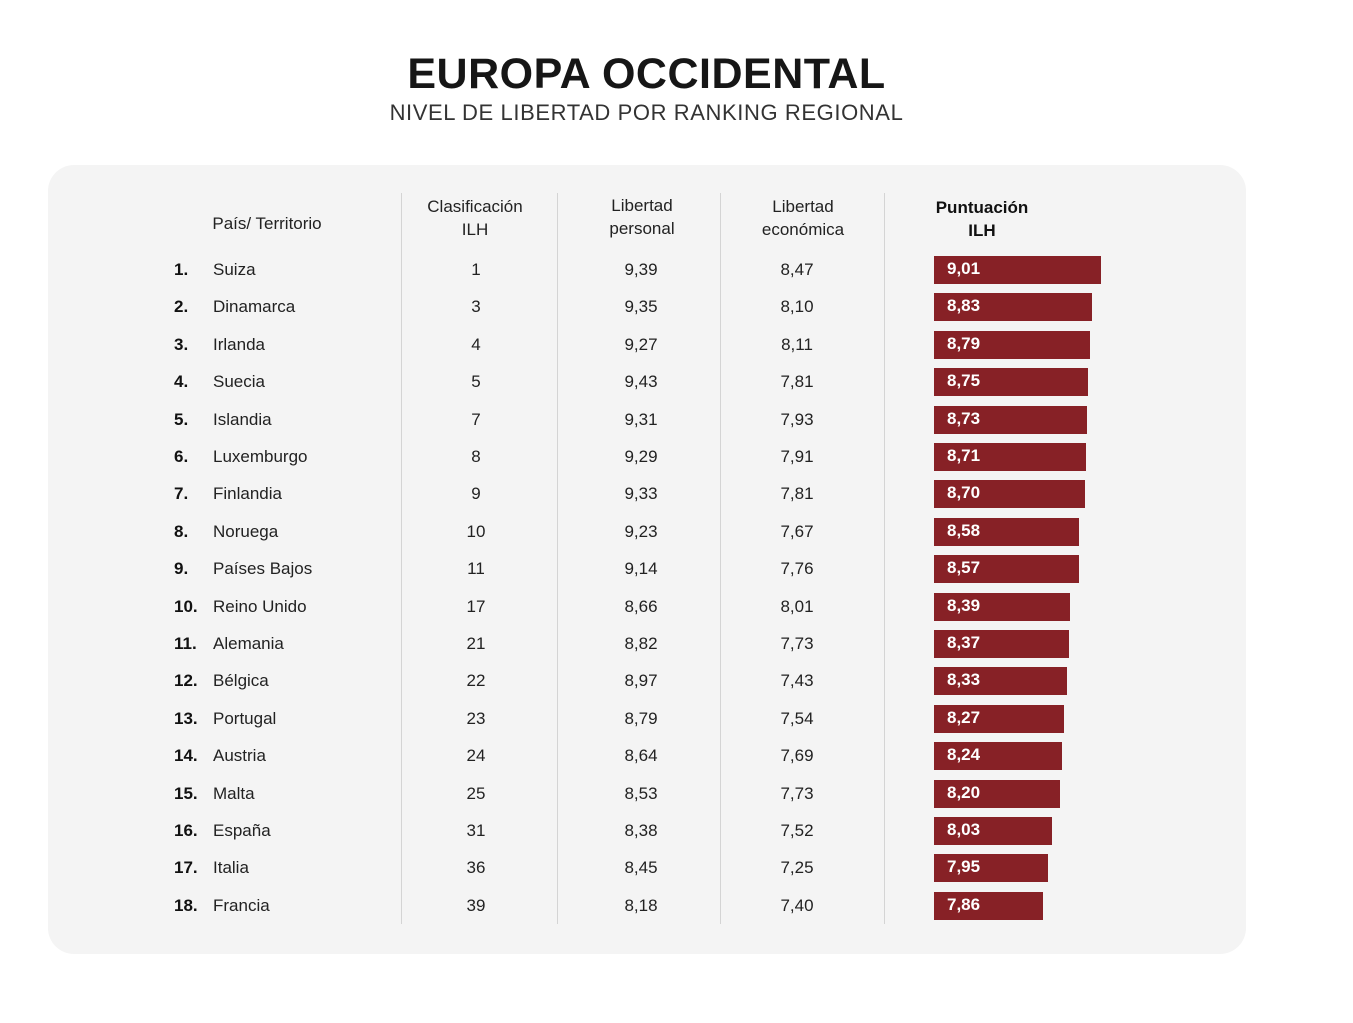  What do you see at coordinates (185, 643) in the screenshot?
I see `row-rank: 11.` at bounding box center [185, 643].